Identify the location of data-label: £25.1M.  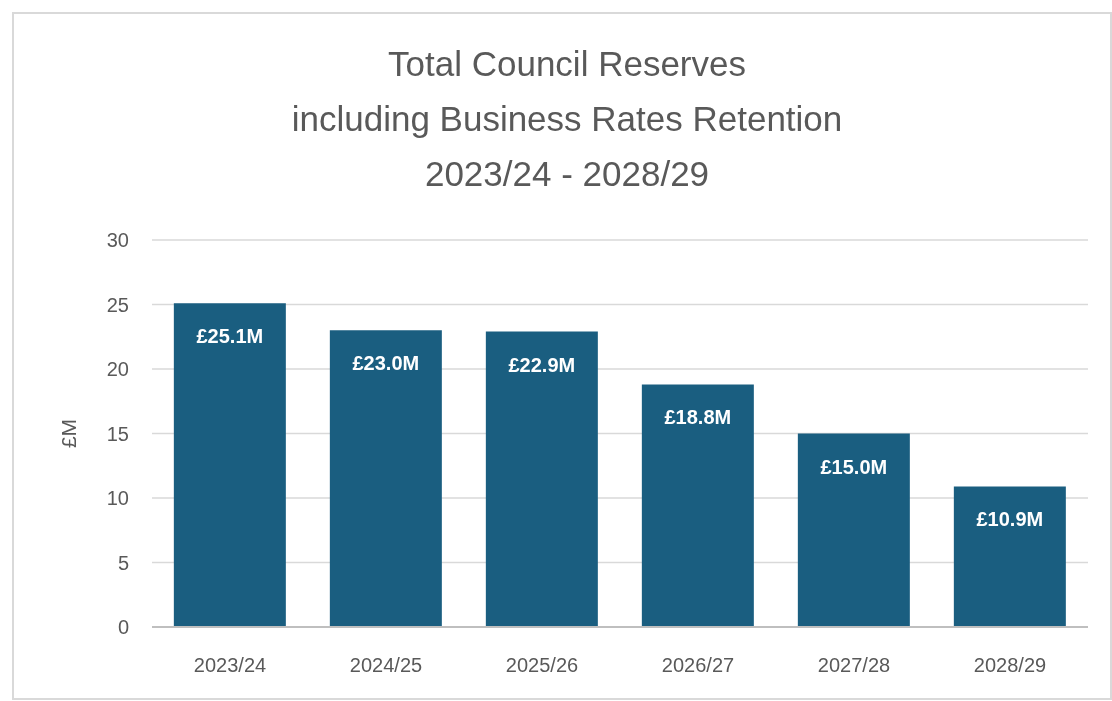
(230, 336).